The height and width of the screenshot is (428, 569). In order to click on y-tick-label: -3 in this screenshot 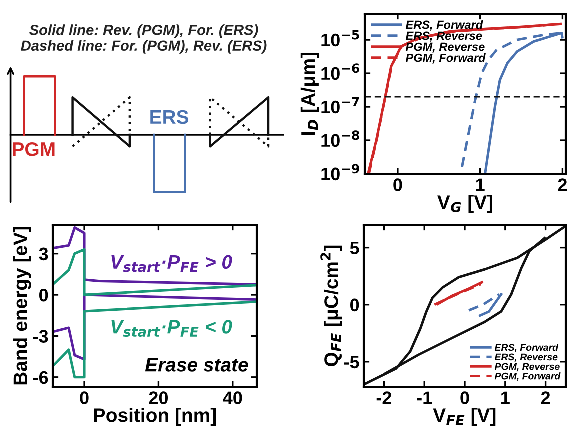, I will do `click(40, 336)`.